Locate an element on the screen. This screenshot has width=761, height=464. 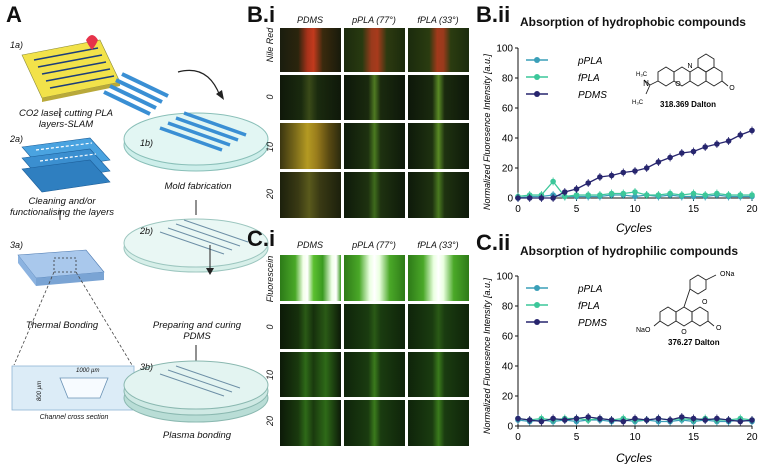
bi-row-10: 10 is located at coordinates (270, 147).